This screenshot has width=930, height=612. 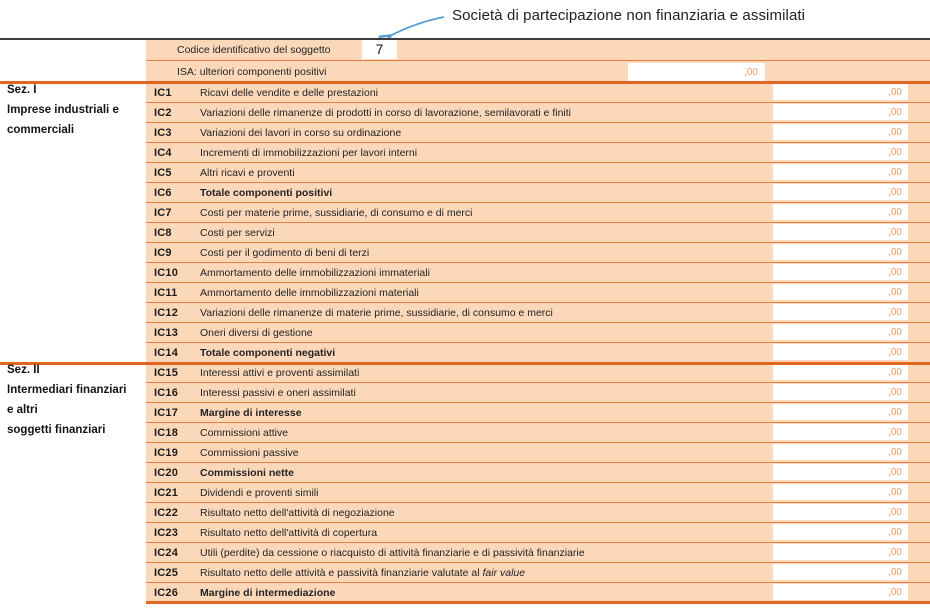 What do you see at coordinates (285, 252) in the screenshot?
I see `row-label: Costi per il godimento di beni di terzi` at bounding box center [285, 252].